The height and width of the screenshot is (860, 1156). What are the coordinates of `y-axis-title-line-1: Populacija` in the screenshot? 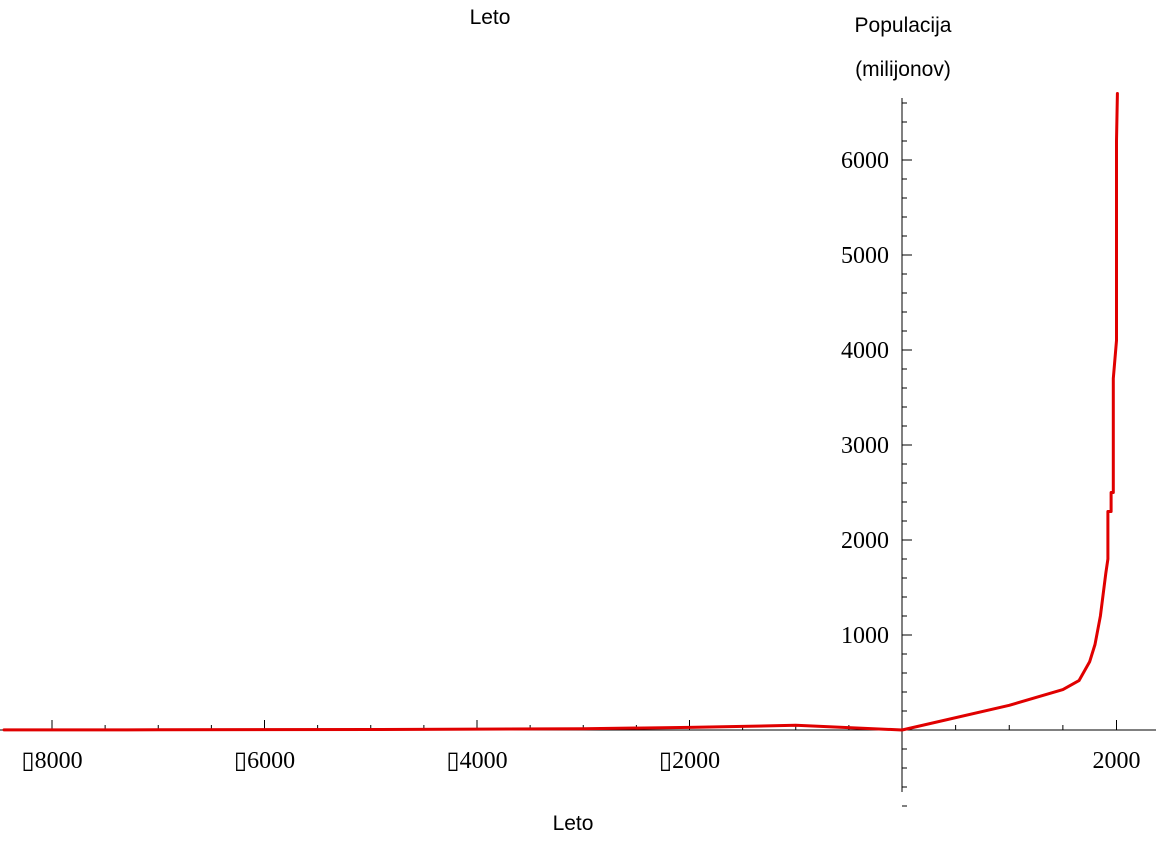 It's located at (903, 25).